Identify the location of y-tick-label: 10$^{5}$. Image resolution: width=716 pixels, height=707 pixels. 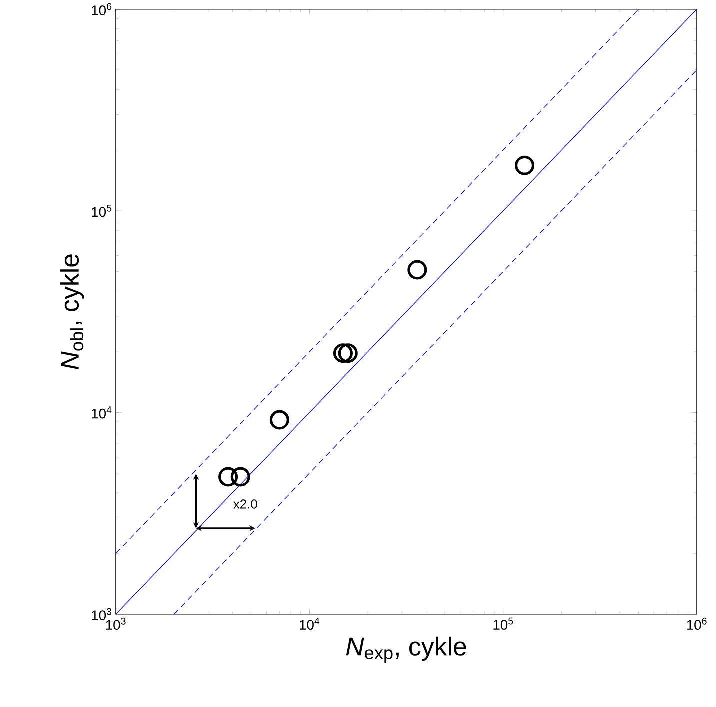
(102, 210).